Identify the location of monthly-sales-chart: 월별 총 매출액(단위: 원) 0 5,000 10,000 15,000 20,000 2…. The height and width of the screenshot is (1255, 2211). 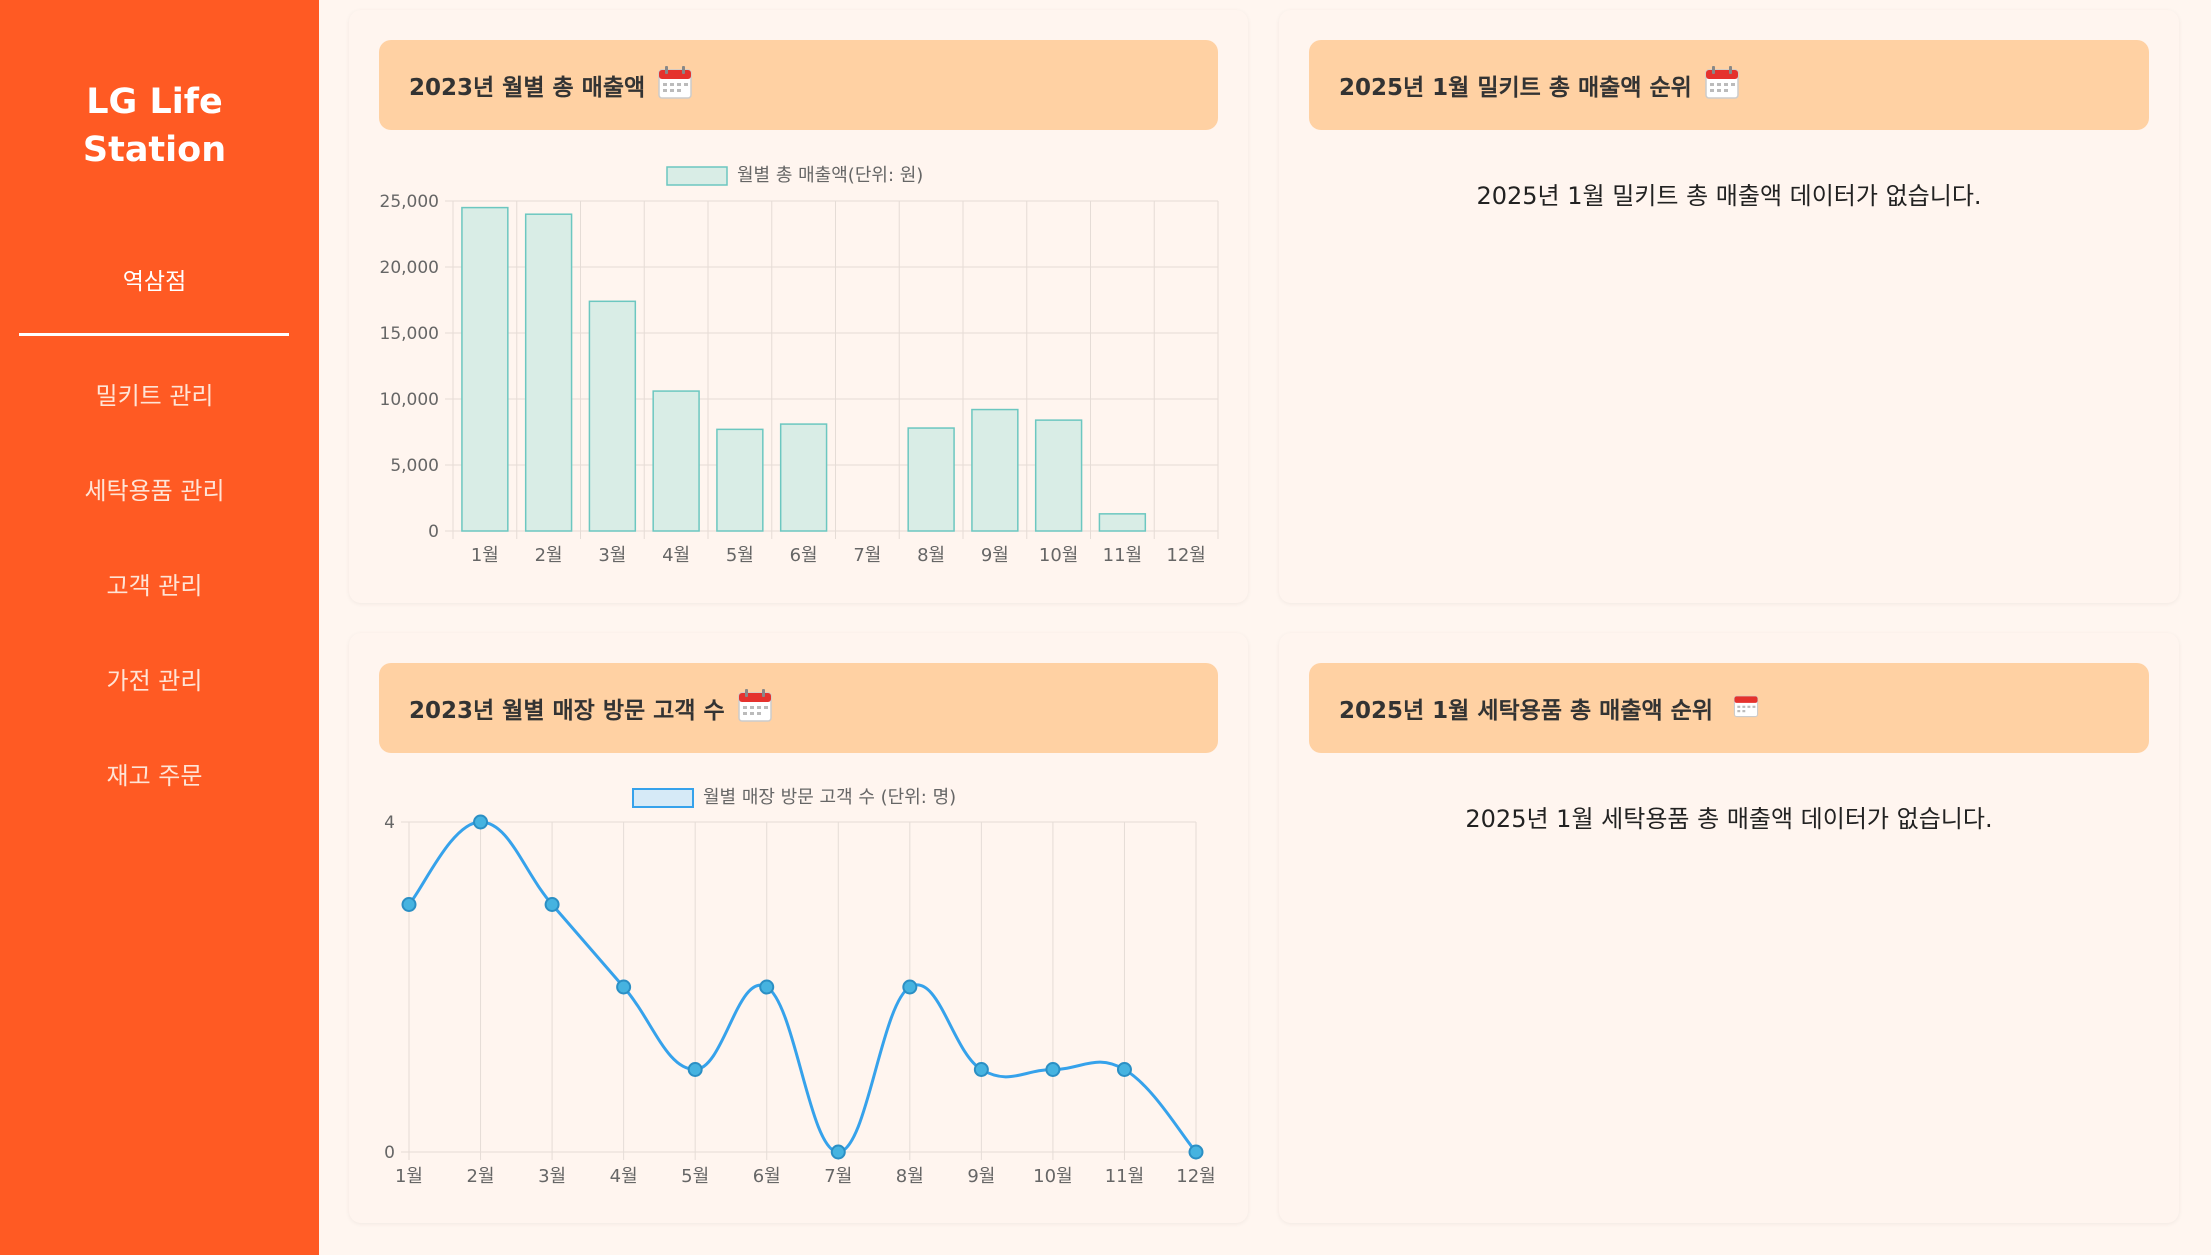
(799, 365).